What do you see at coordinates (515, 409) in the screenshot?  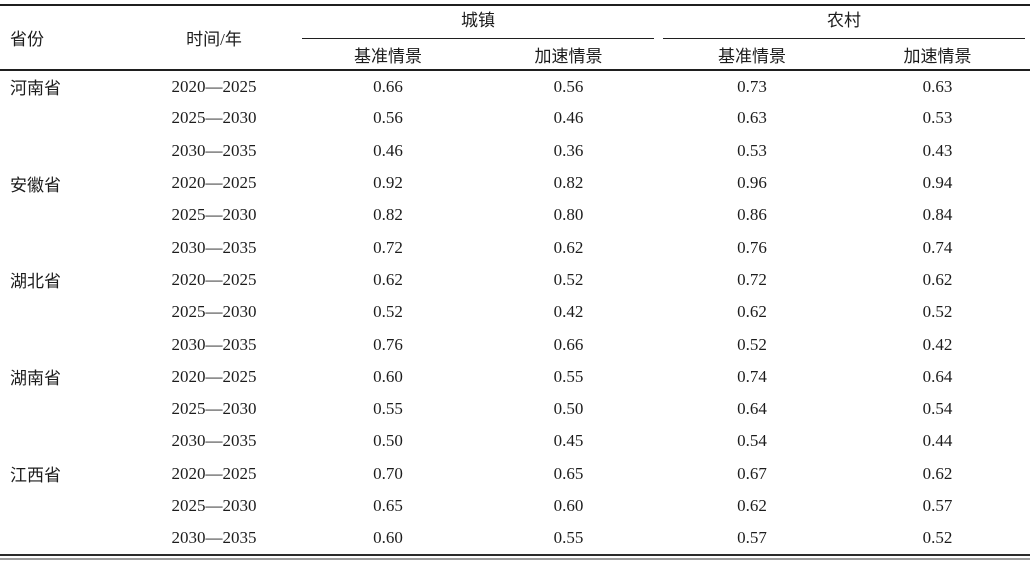 I see `table-row: 2025—2030 0.55 0.50 0.64 0.54` at bounding box center [515, 409].